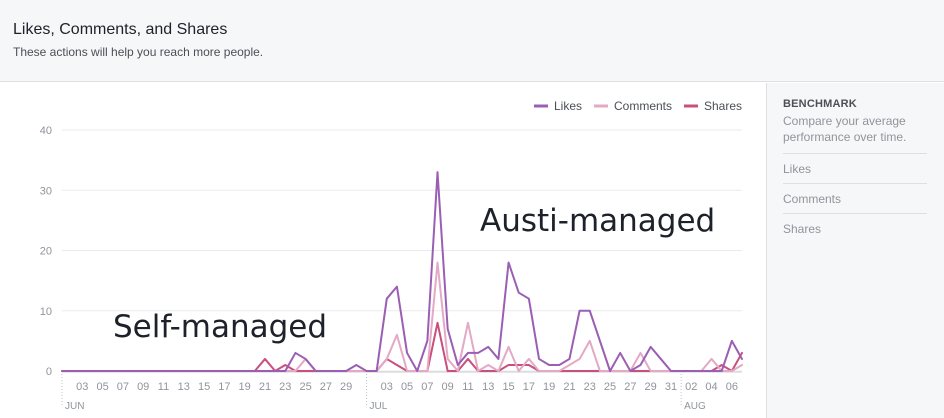 The width and height of the screenshot is (944, 418). Describe the element at coordinates (597, 221) in the screenshot. I see `annotation-austi-managed: Austi-managed` at that location.